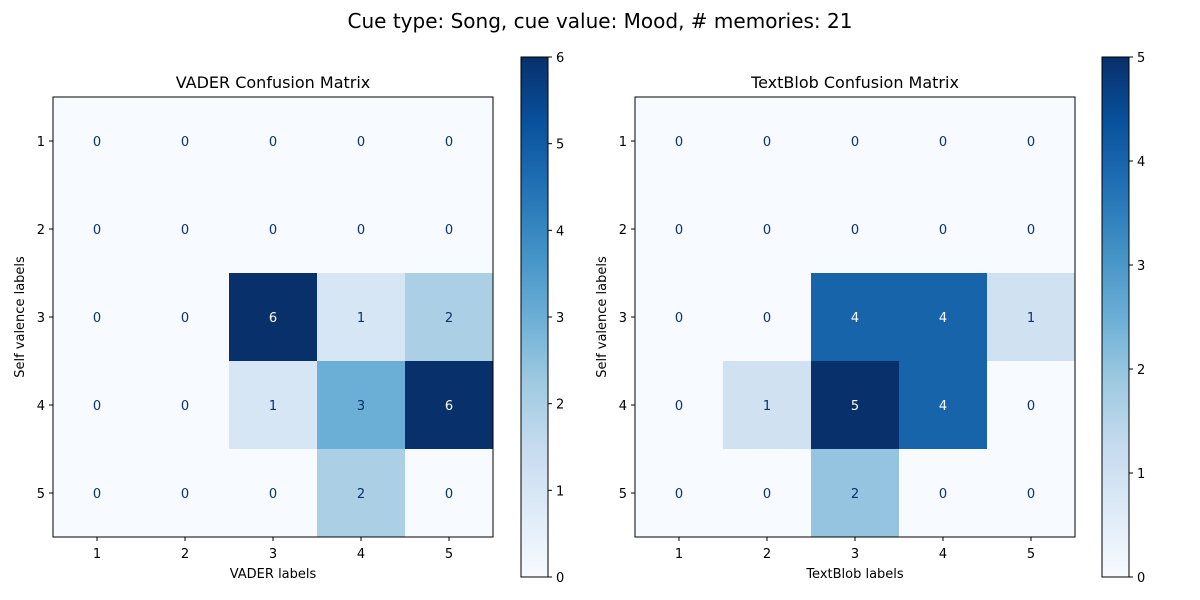 Image resolution: width=1200 pixels, height=600 pixels. What do you see at coordinates (855, 230) in the screenshot?
I see `cell-value-r2-c3: 0` at bounding box center [855, 230].